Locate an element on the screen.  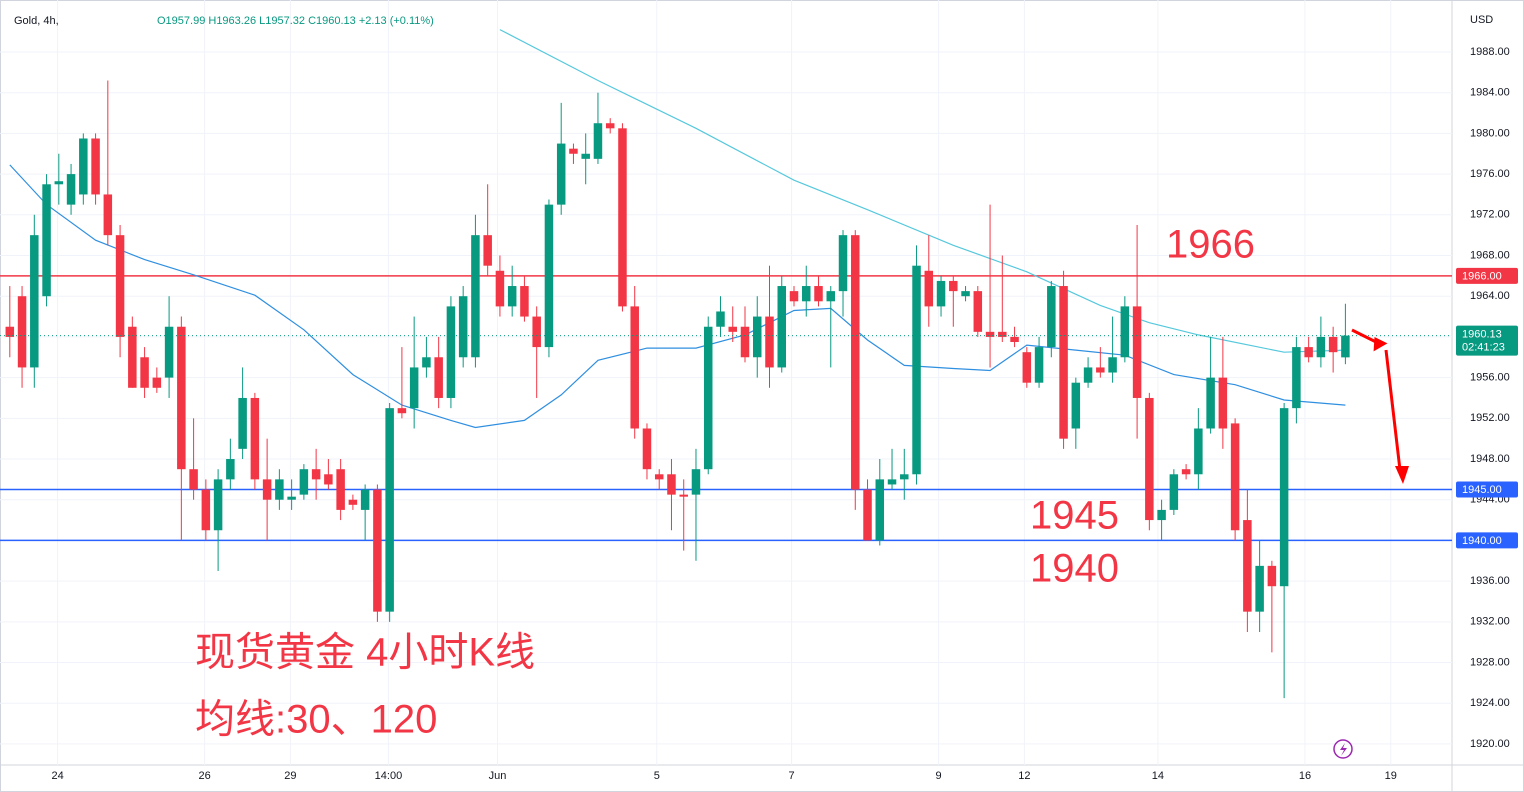
y-tick-label: 1920.00 is located at coordinates (1490, 744).